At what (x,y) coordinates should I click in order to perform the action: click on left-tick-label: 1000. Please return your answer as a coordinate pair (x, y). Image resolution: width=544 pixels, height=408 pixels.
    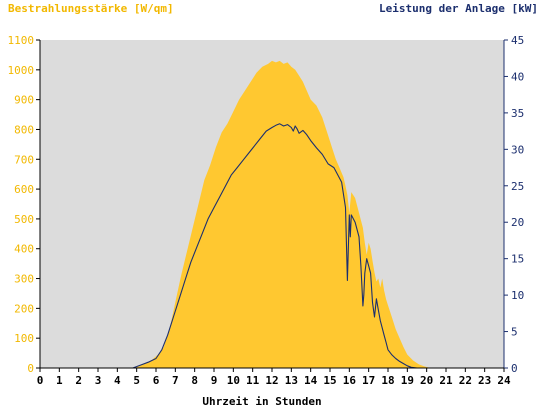
    Looking at the image, I should click on (21, 70).